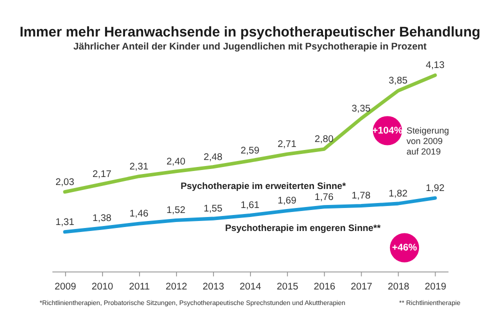 The height and width of the screenshot is (330, 500). I want to click on data-label: 1,69, so click(287, 201).